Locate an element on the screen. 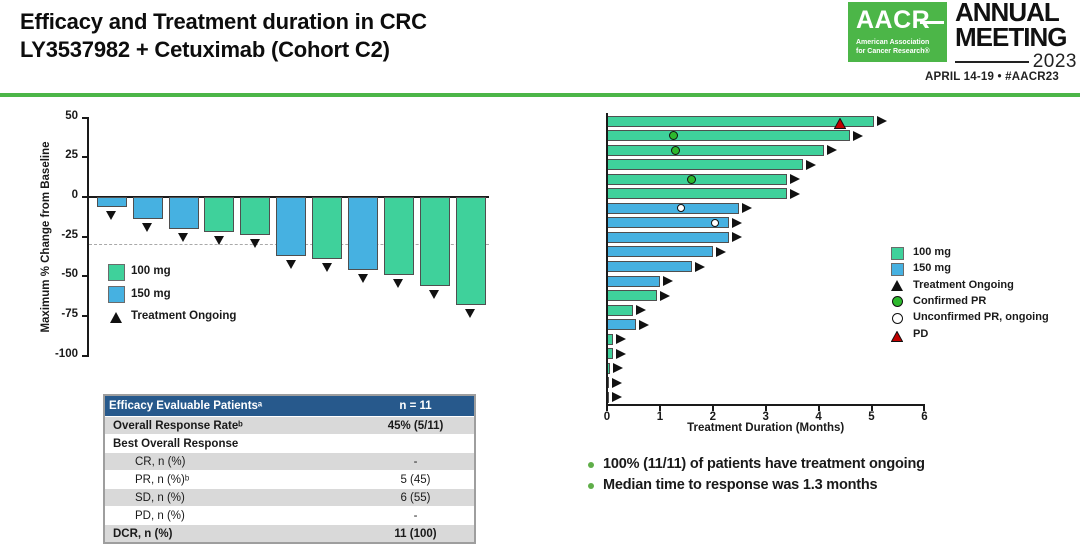 Image resolution: width=1080 pixels, height=556 pixels. swimmer-x-tick-label: 4 is located at coordinates (818, 416).